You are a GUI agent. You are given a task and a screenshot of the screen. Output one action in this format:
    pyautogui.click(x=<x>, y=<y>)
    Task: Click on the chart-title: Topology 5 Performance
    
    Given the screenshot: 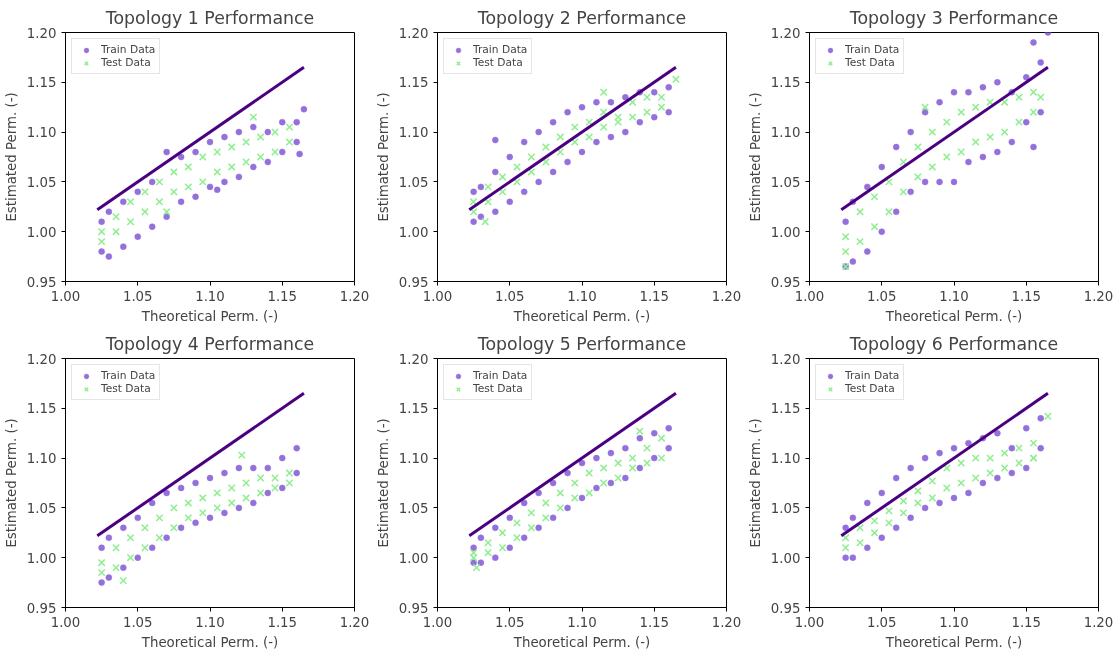 What is the action you would take?
    pyautogui.click(x=581, y=343)
    